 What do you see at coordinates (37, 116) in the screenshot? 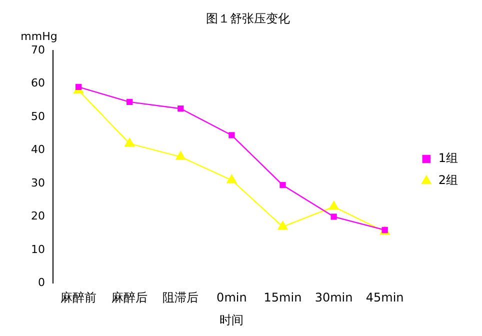
I see `y-tick-label: 50` at bounding box center [37, 116].